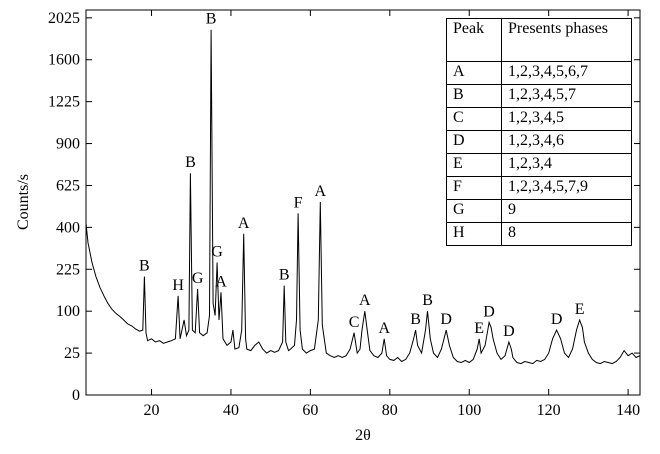 The height and width of the screenshot is (454, 660). What do you see at coordinates (566, 234) in the screenshot?
I see `table-cell: 8` at bounding box center [566, 234].